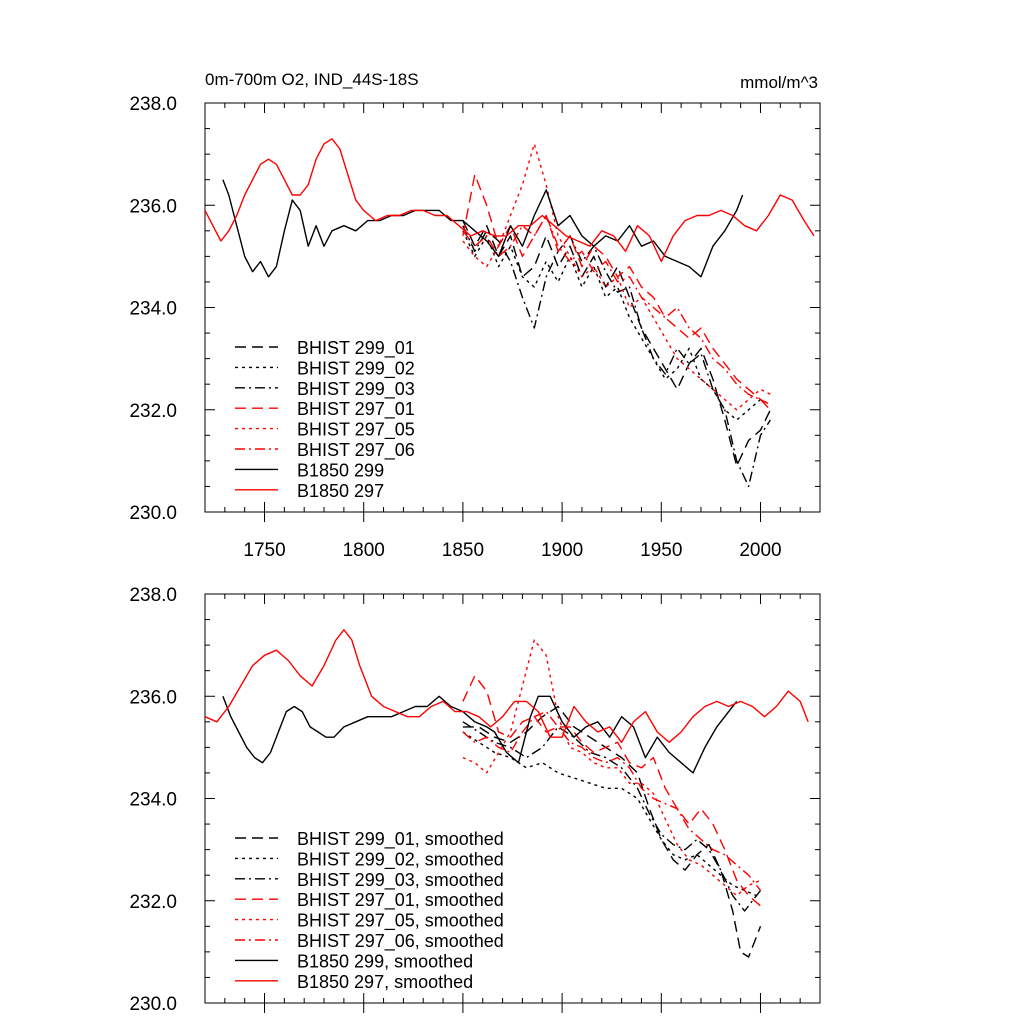  I want to click on legend-label: B1850 297, smoothed, so click(385, 982).